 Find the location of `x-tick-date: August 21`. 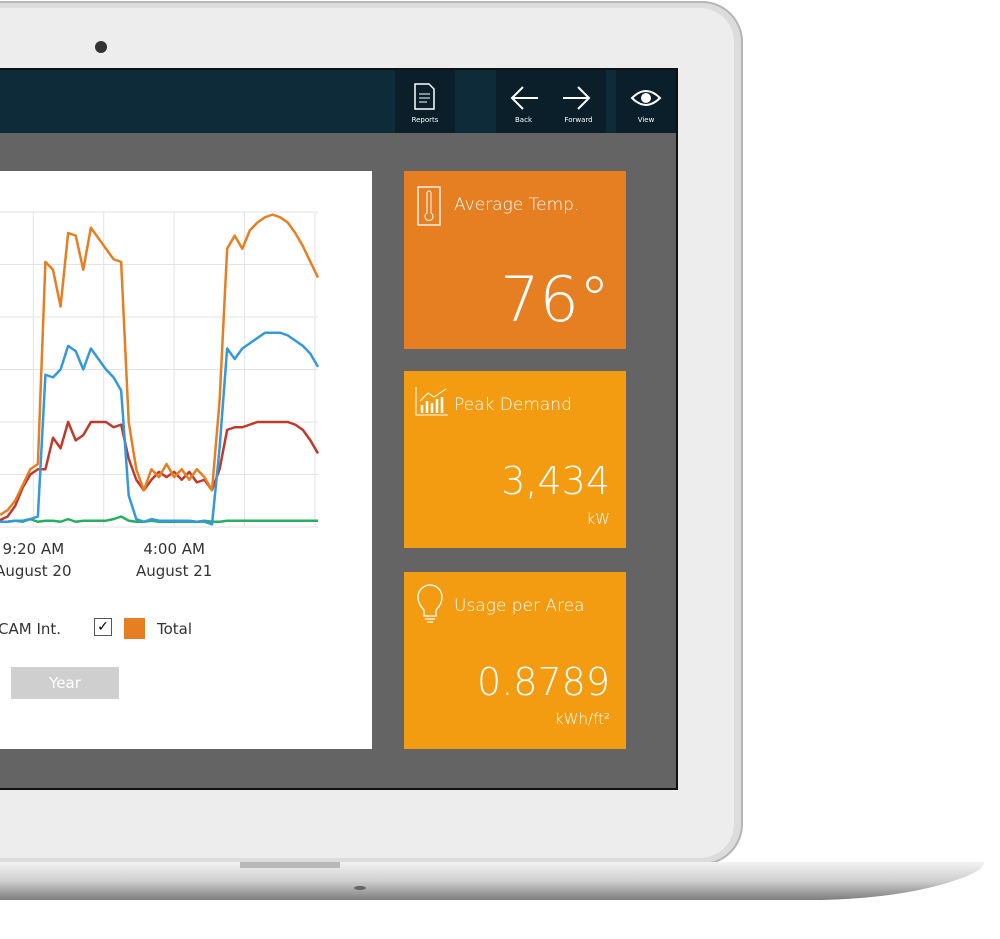

x-tick-date: August 21 is located at coordinates (174, 571).